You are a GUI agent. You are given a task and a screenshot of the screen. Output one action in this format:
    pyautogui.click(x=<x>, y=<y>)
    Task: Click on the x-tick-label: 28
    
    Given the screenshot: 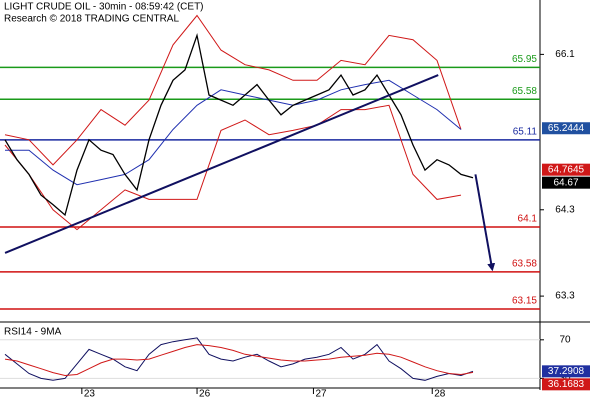 What is the action you would take?
    pyautogui.click(x=440, y=394)
    